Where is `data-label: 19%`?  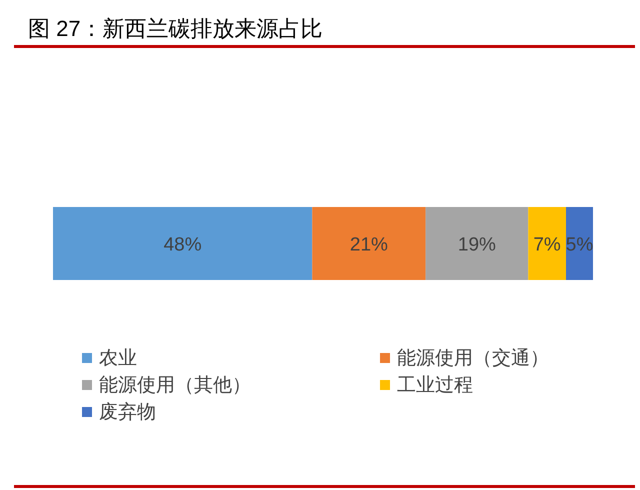 data-label: 19% is located at coordinates (477, 245).